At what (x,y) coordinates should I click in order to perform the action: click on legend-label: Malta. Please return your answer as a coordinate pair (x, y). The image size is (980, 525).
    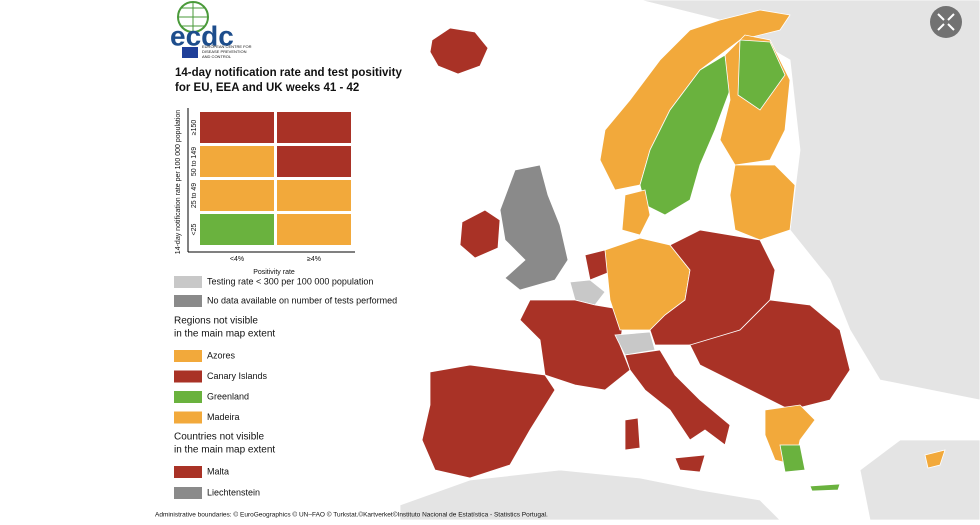
    Looking at the image, I should click on (218, 471).